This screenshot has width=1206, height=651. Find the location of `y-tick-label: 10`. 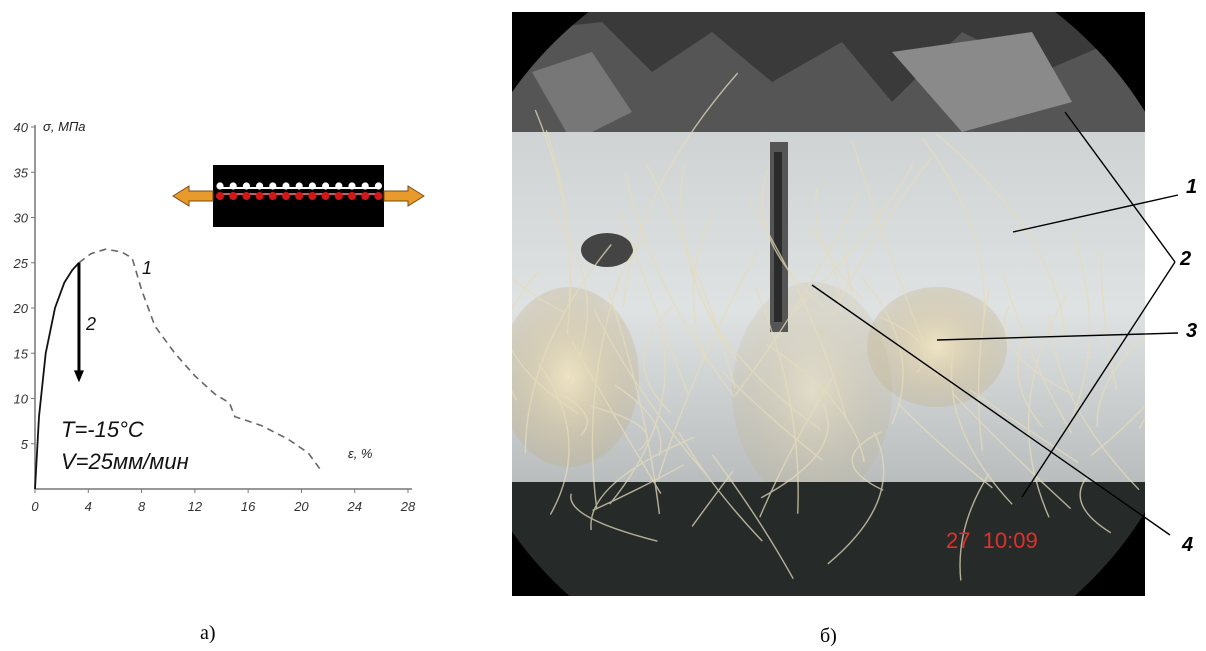

y-tick-label: 10 is located at coordinates (21, 399).